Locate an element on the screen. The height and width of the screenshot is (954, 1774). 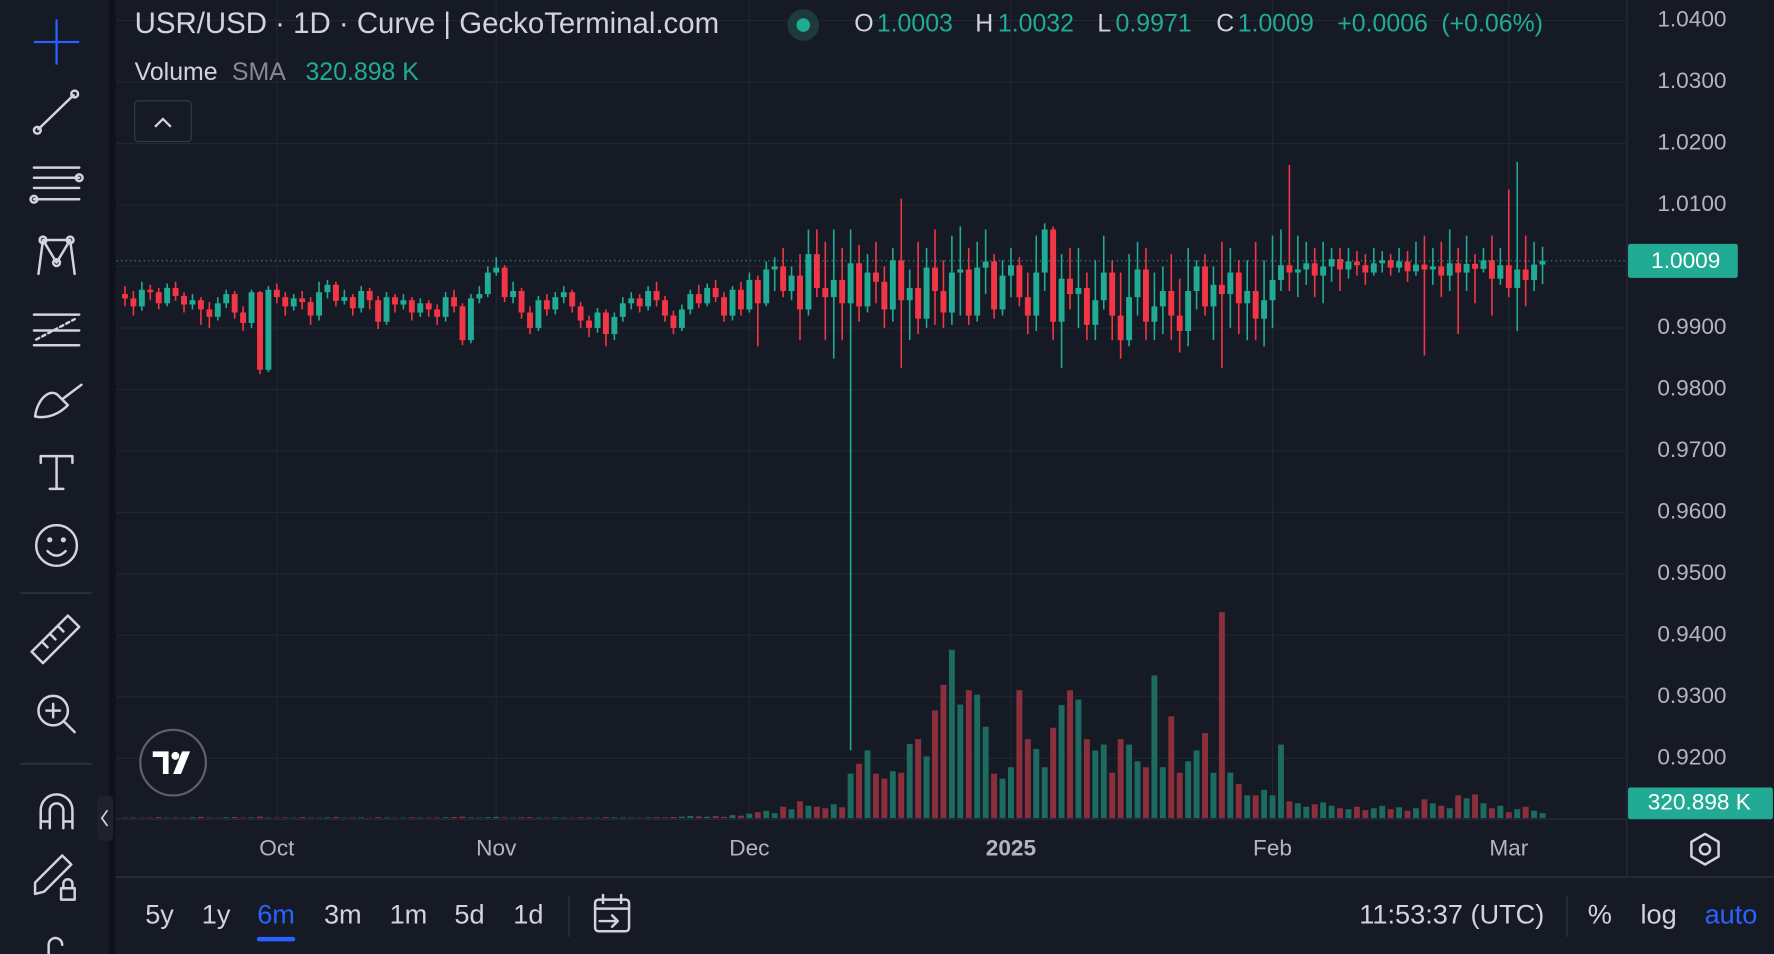
collapse-icon is located at coordinates (104, 818).